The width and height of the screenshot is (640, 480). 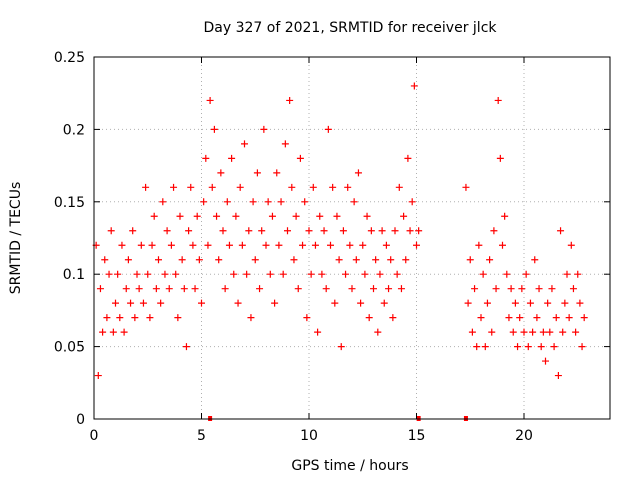 What do you see at coordinates (524, 436) in the screenshot?
I see `x-tick-label: 20` at bounding box center [524, 436].